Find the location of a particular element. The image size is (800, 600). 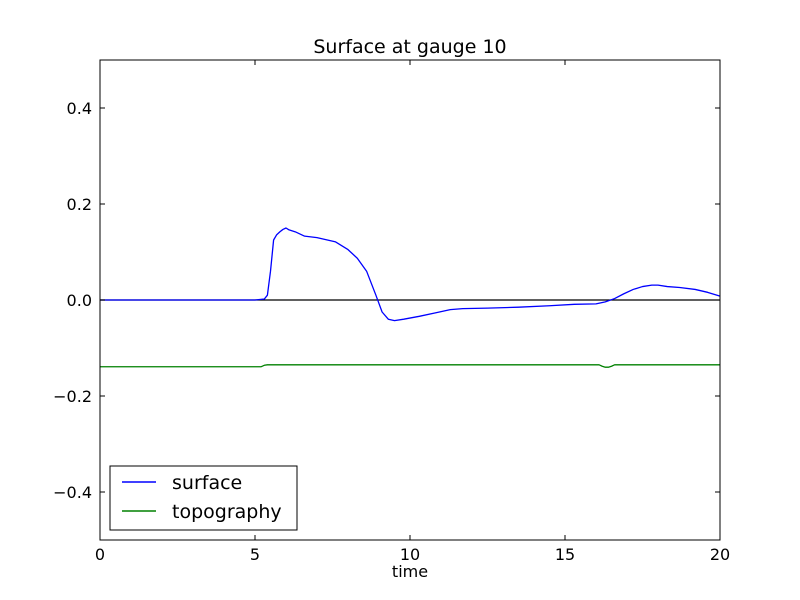

x-tick-label: 10 is located at coordinates (410, 554).